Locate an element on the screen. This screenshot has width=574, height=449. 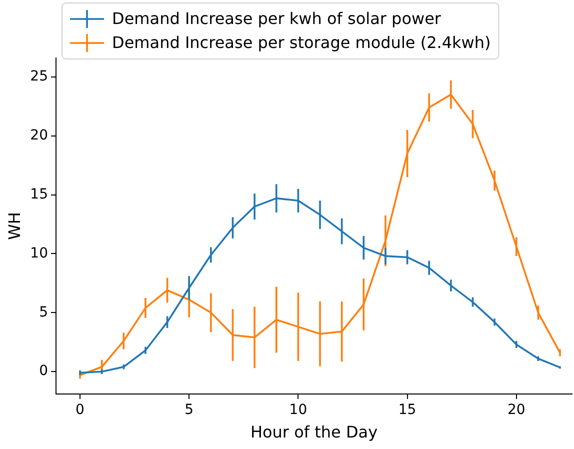
x-tick-label: 5 is located at coordinates (189, 410).